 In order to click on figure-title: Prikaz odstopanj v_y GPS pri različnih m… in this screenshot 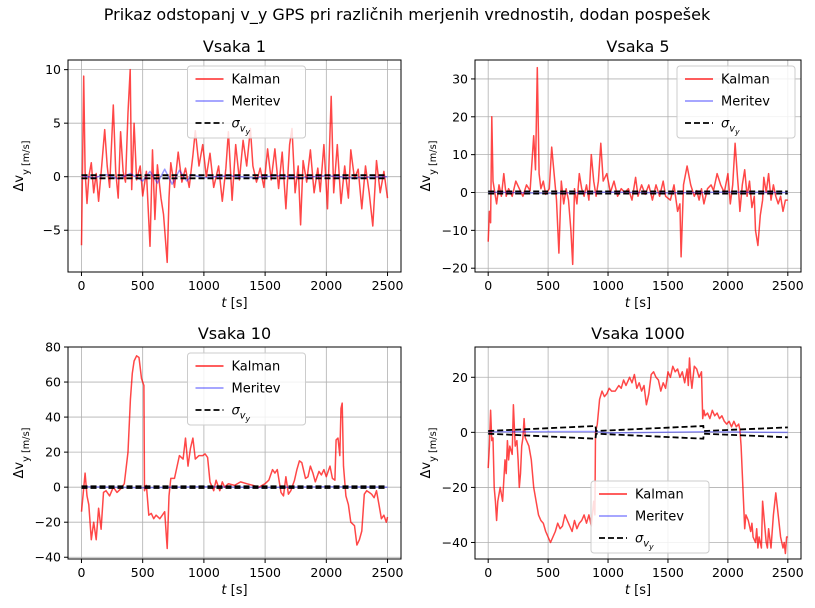, I will do `click(407, 15)`.